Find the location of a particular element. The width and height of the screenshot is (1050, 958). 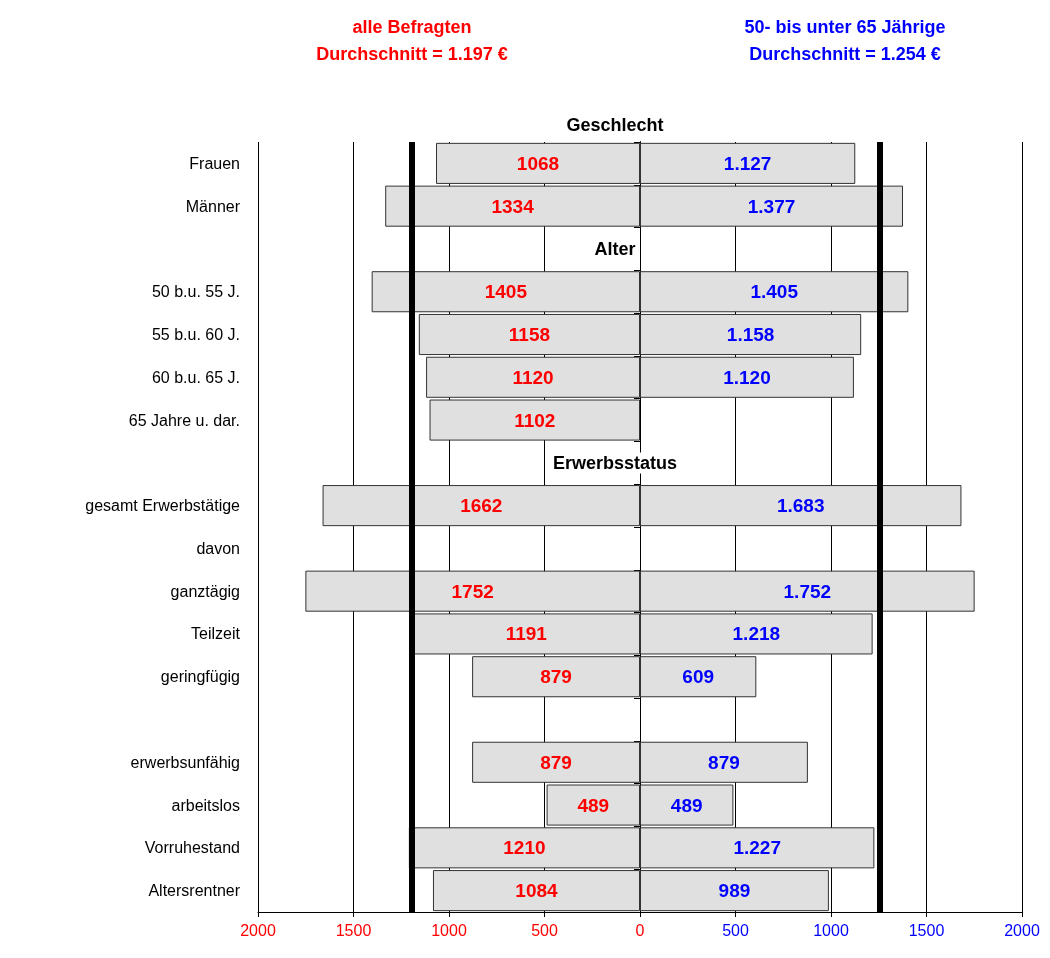

data-label: 1405 is located at coordinates (506, 292).